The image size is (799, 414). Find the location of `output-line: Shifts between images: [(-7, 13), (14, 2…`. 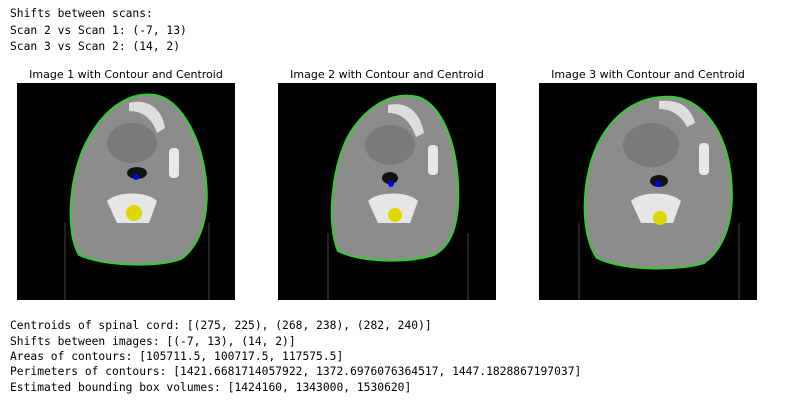

output-line: Shifts between images: [(-7, 13), (14, 2… is located at coordinates (153, 341).